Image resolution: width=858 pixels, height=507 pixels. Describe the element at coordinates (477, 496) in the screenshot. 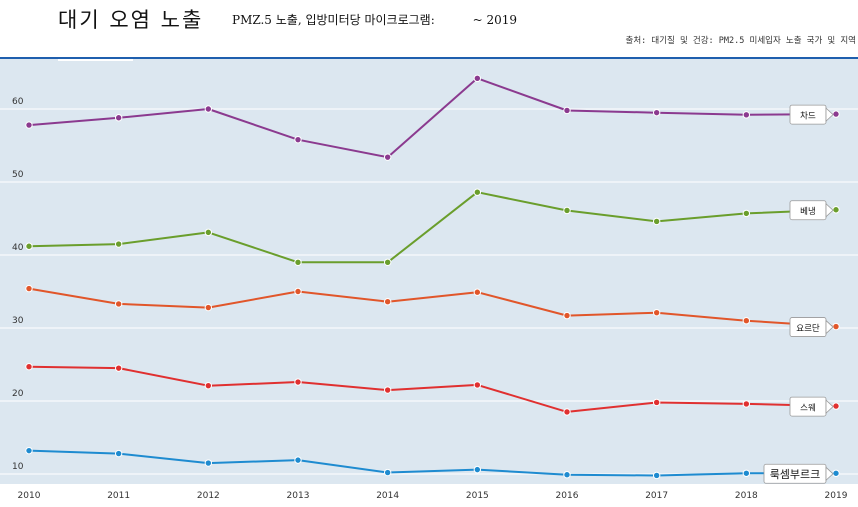

I see `x-tick-label: 2015` at that location.